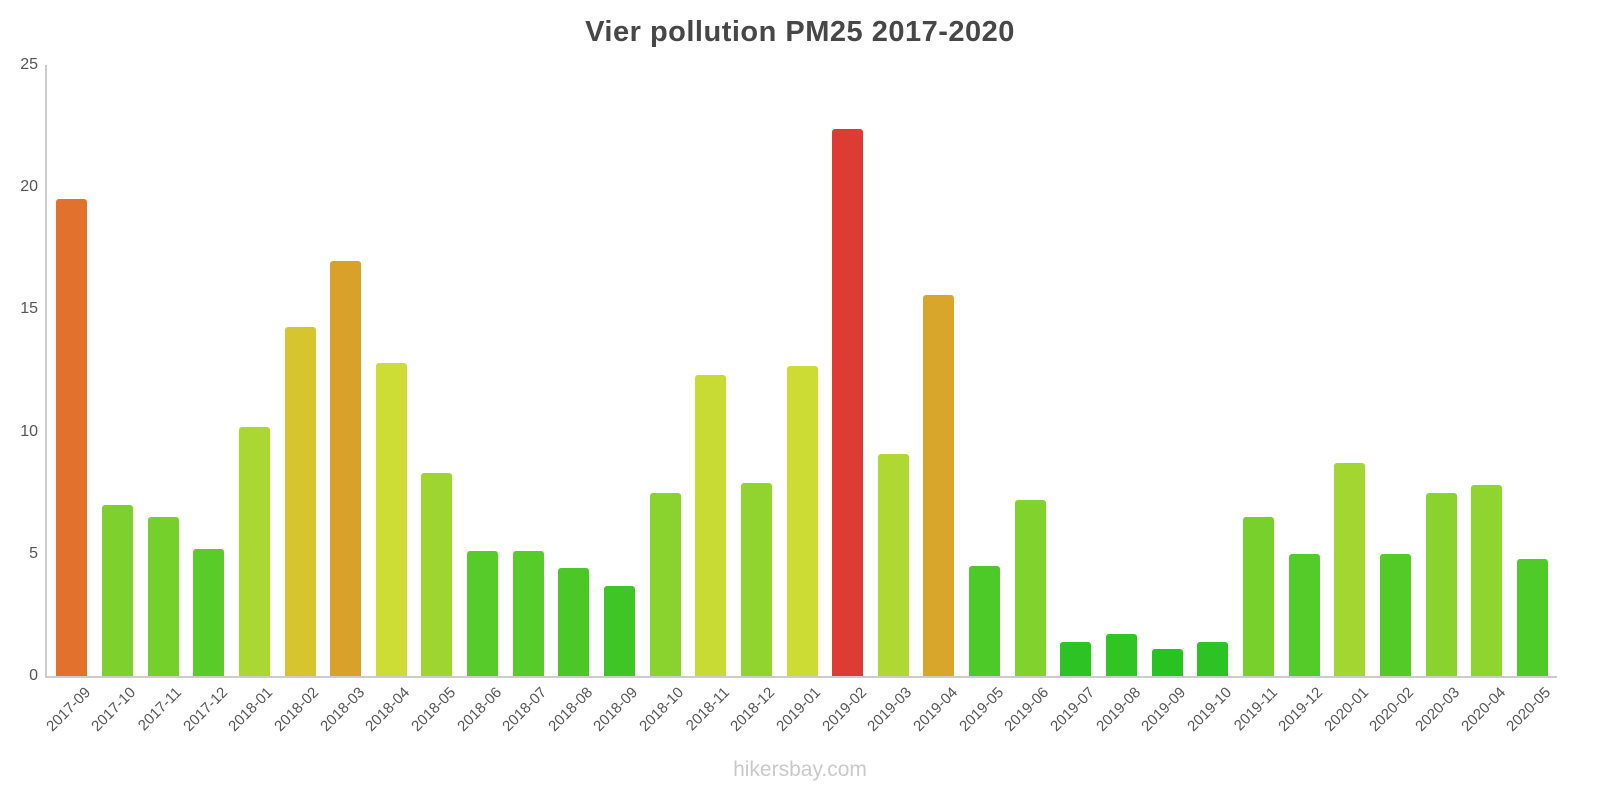 The width and height of the screenshot is (1600, 800). Describe the element at coordinates (1438, 709) in the screenshot. I see `x-tick-label: 2020-03` at that location.